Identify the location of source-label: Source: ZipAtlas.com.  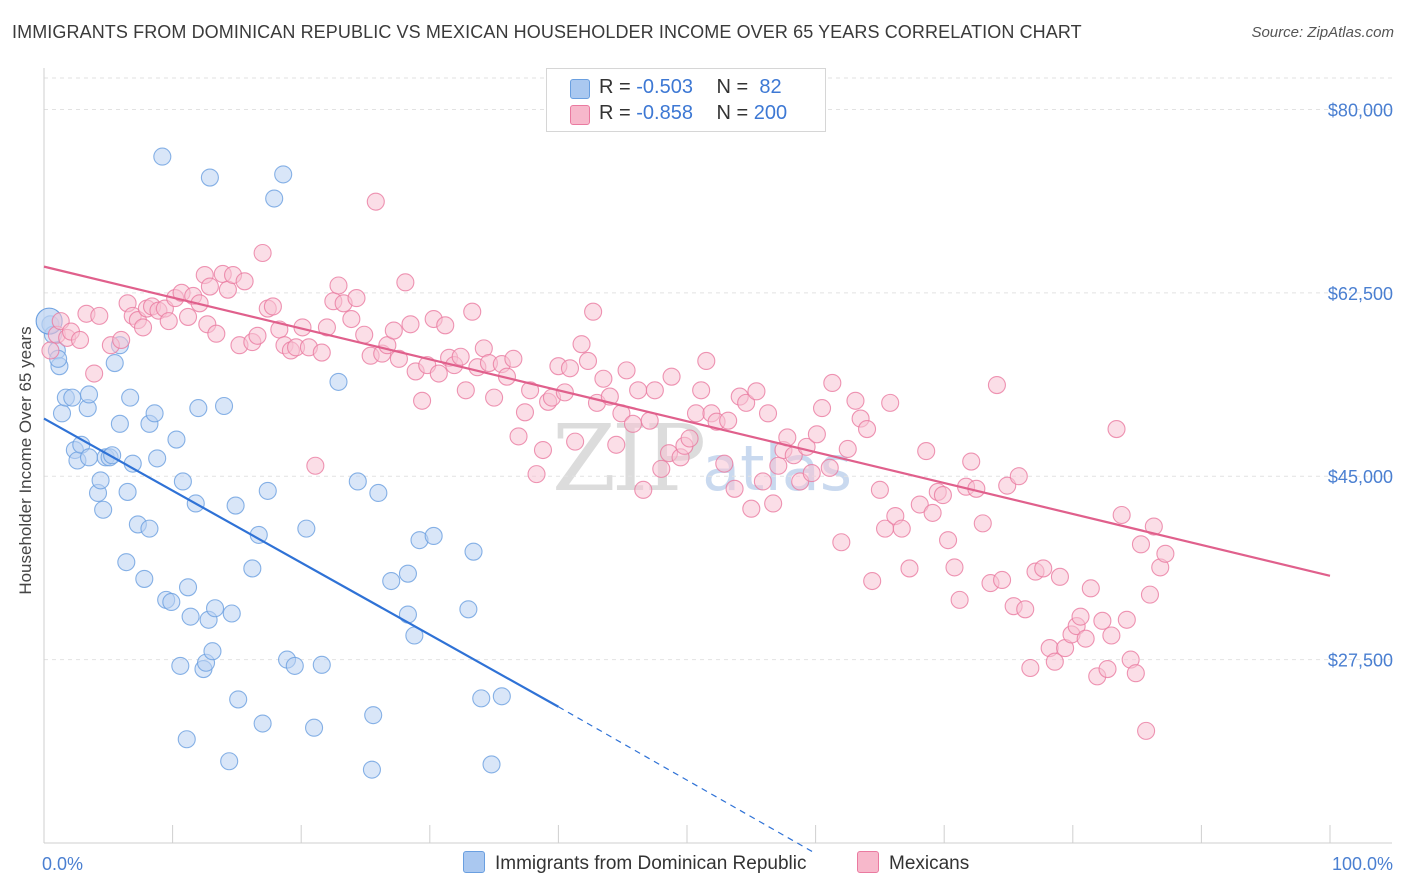
(1322, 32).